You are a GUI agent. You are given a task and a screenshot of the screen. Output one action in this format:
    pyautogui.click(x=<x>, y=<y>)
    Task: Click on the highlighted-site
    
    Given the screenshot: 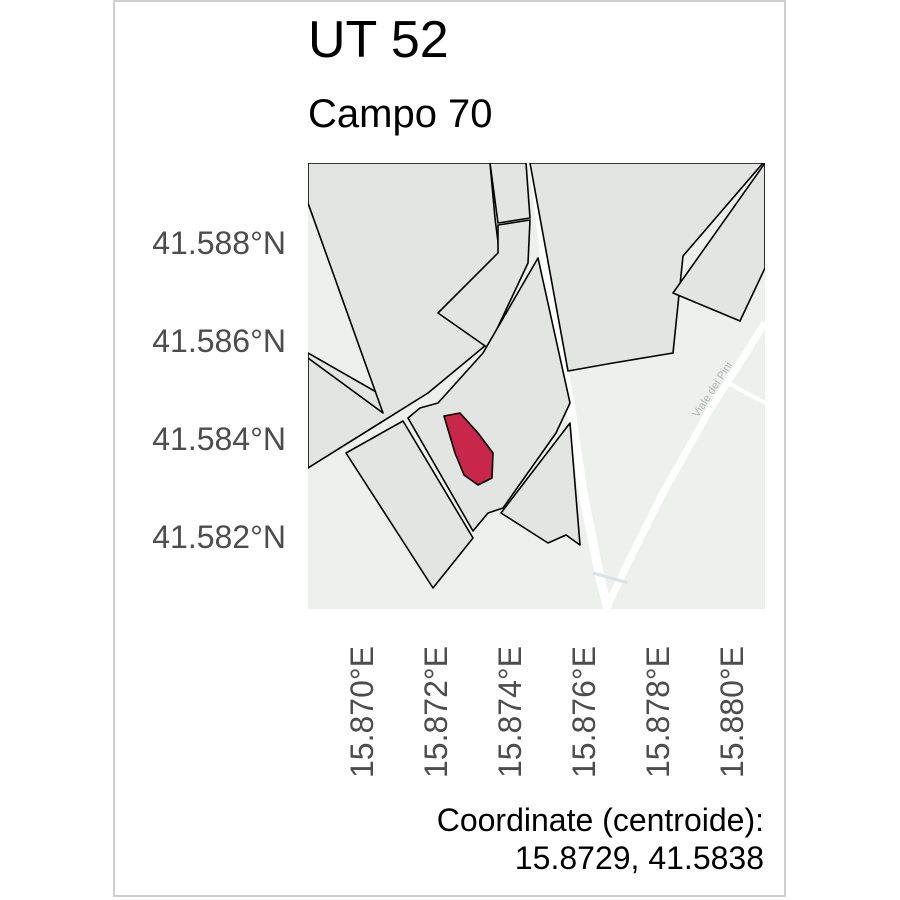 What is the action you would take?
    pyautogui.click(x=468, y=449)
    